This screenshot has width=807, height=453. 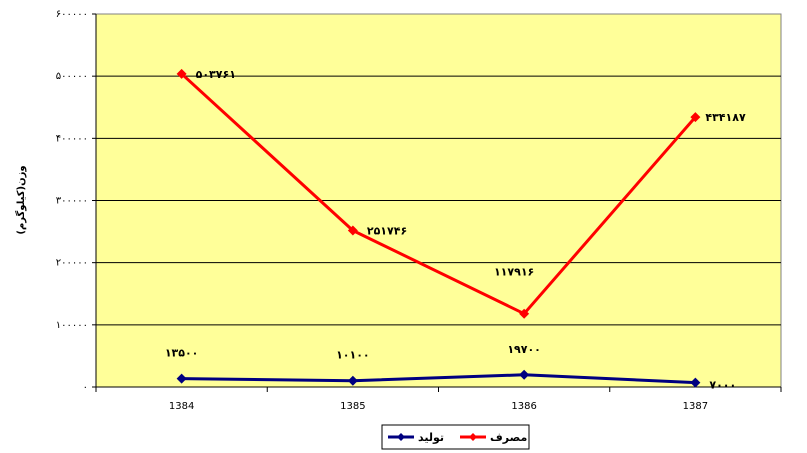 What do you see at coordinates (455, 437) in the screenshot?
I see `legend: تولید مصرف` at bounding box center [455, 437].